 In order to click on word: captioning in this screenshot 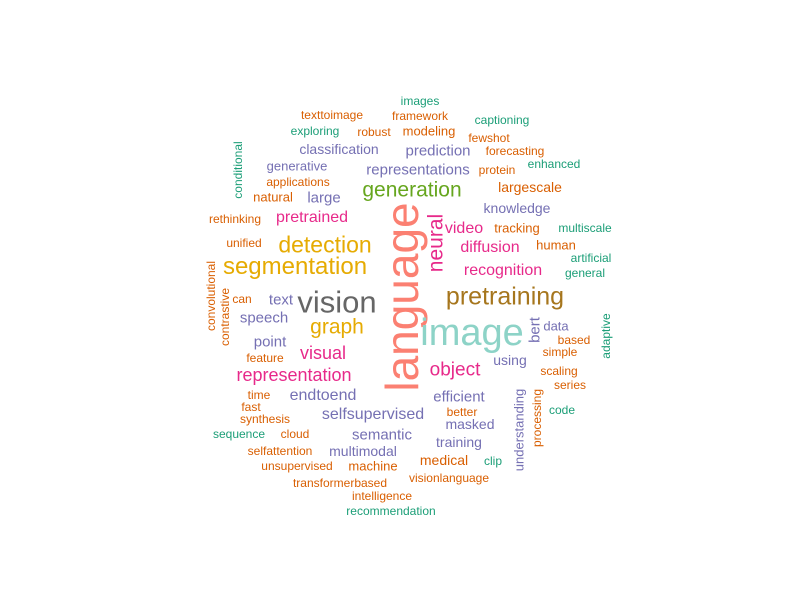, I will do `click(502, 120)`.